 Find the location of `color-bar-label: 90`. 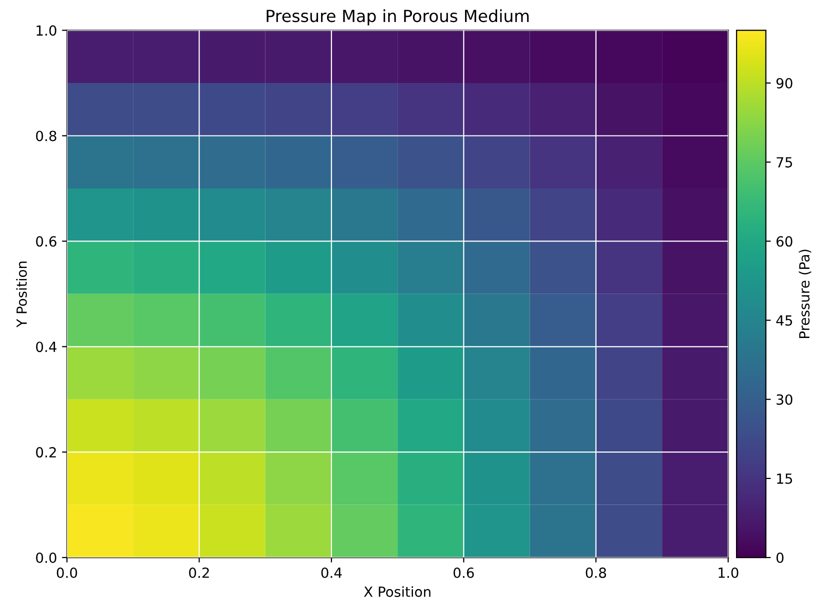

color-bar-label: 90 is located at coordinates (784, 83).